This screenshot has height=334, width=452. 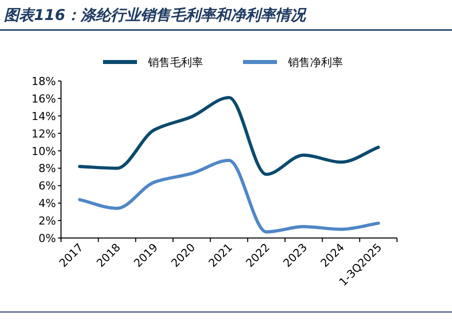 I want to click on y-tick-label: 16%, so click(x=44, y=99).